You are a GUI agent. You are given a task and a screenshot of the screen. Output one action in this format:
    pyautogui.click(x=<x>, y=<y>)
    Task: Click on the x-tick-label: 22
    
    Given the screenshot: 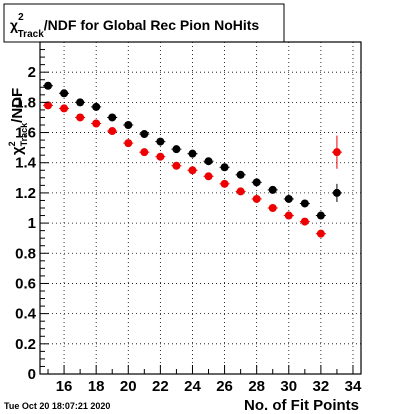 What is the action you would take?
    pyautogui.click(x=160, y=386)
    